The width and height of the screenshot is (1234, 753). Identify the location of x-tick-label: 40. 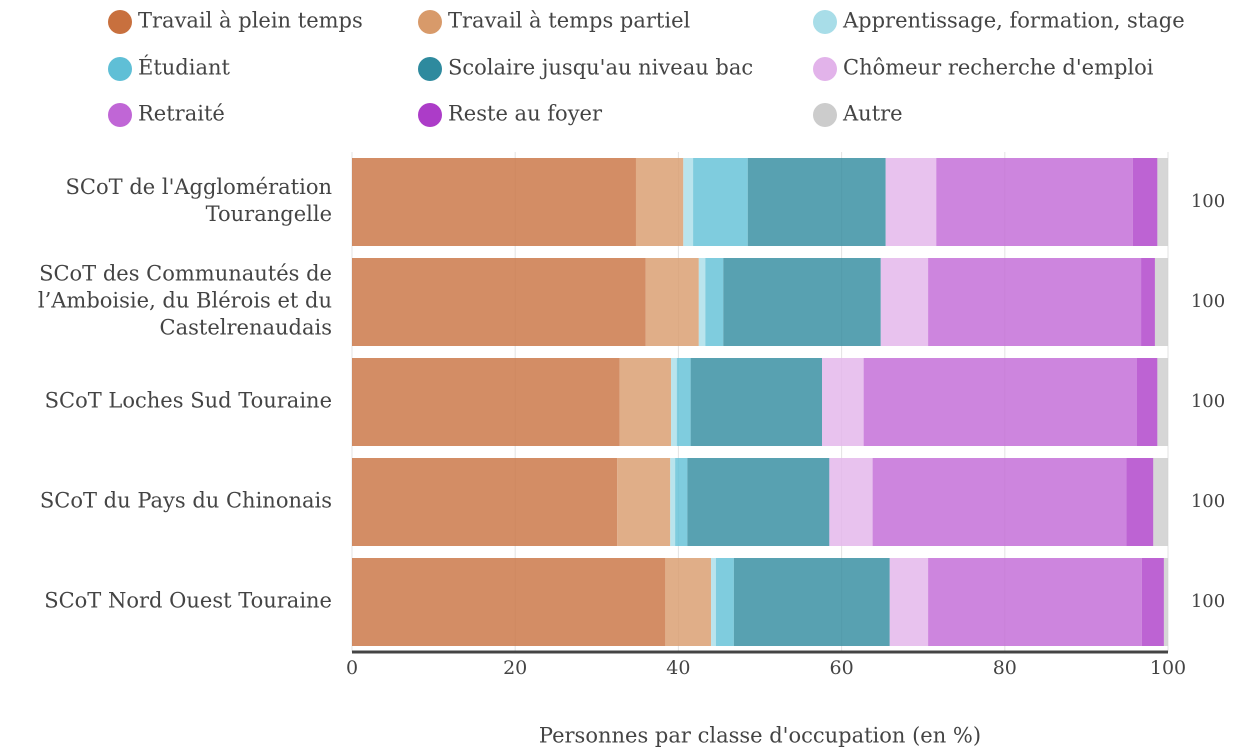
(678, 668).